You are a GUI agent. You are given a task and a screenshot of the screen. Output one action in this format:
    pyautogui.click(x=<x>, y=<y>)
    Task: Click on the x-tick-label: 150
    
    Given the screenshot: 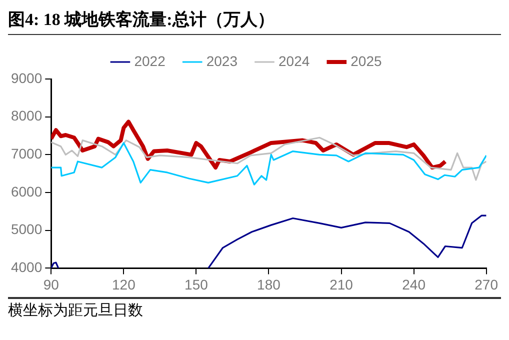 What is the action you would take?
    pyautogui.click(x=196, y=284)
    